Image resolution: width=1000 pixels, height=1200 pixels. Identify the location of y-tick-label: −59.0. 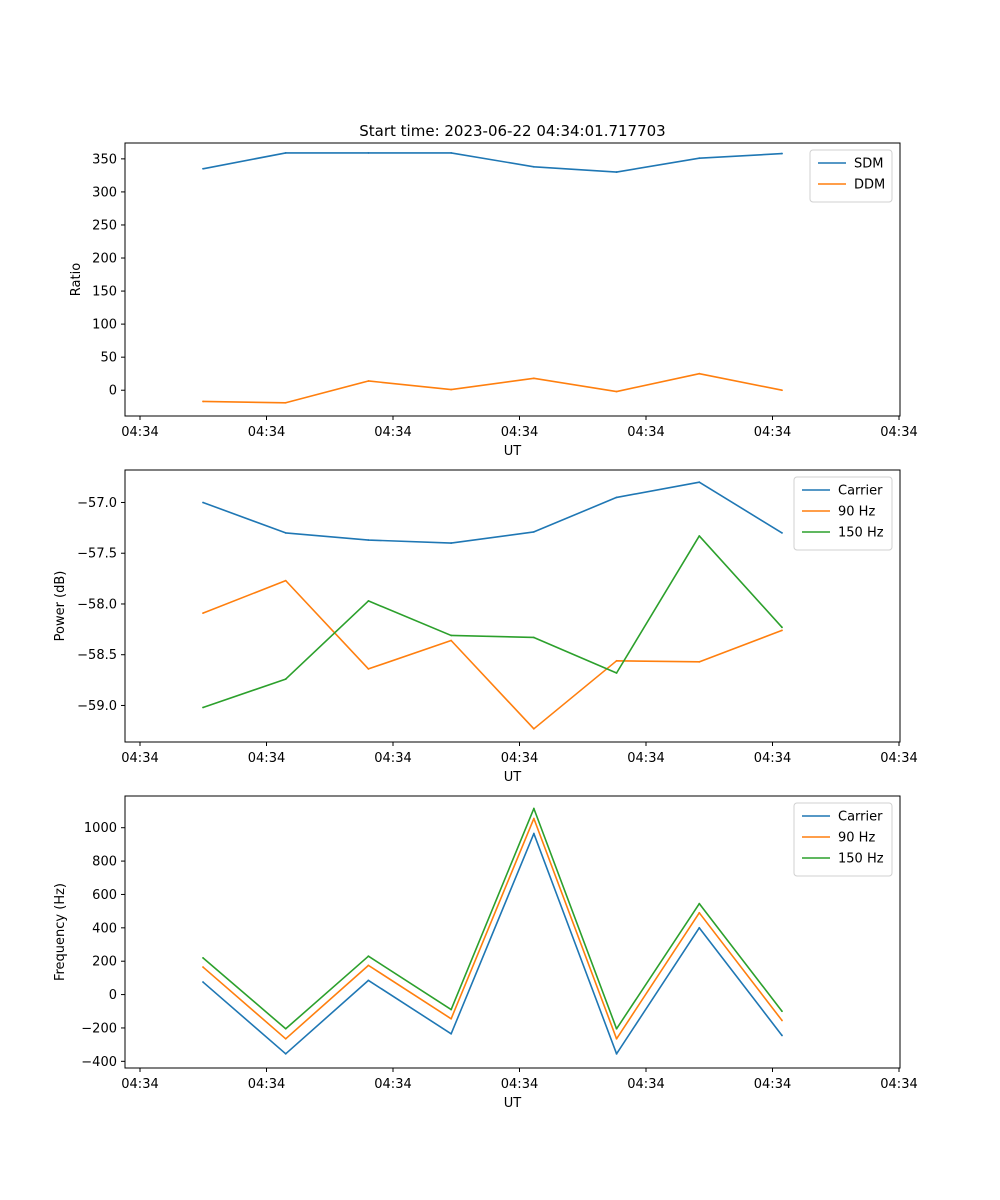
(97, 706).